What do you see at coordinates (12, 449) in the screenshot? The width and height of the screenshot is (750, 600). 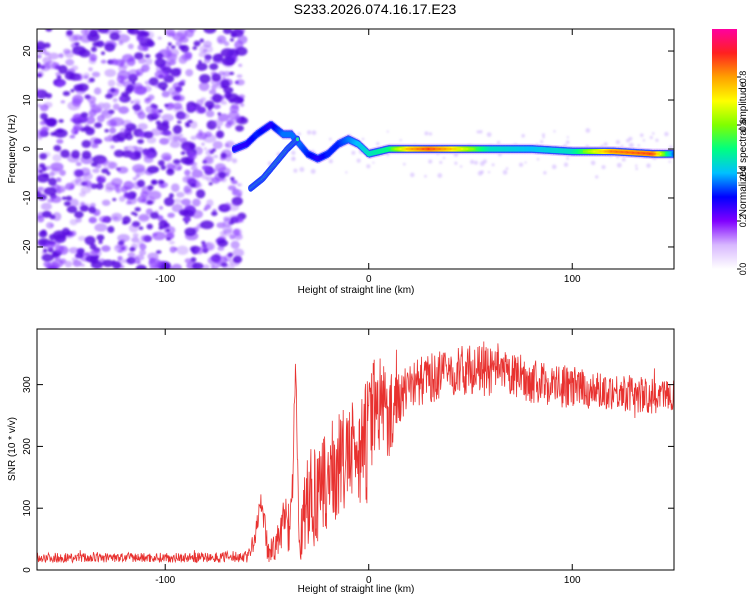 I see `snr-ylabel: SNR (10 * v/v)` at bounding box center [12, 449].